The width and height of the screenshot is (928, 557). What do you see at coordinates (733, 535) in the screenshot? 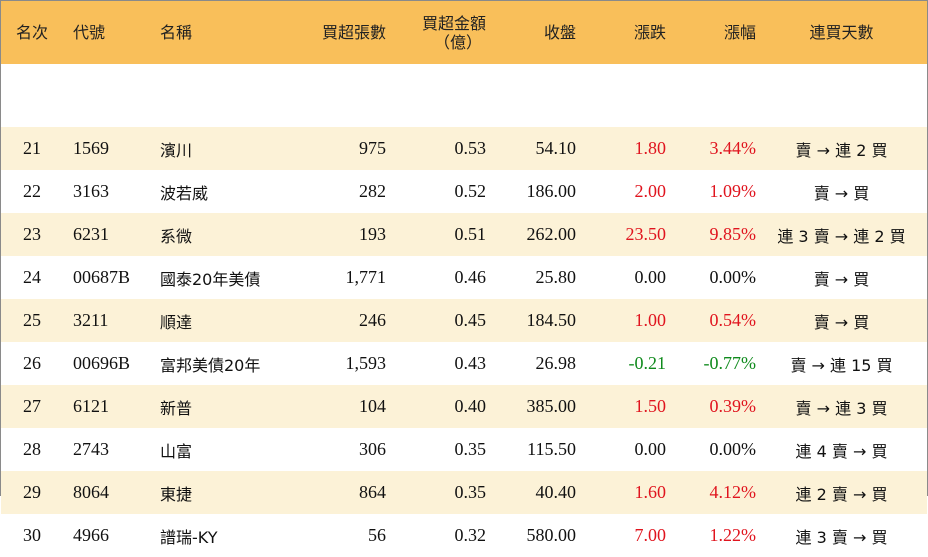
I see `cell-change-pct: 1.22%` at bounding box center [733, 535].